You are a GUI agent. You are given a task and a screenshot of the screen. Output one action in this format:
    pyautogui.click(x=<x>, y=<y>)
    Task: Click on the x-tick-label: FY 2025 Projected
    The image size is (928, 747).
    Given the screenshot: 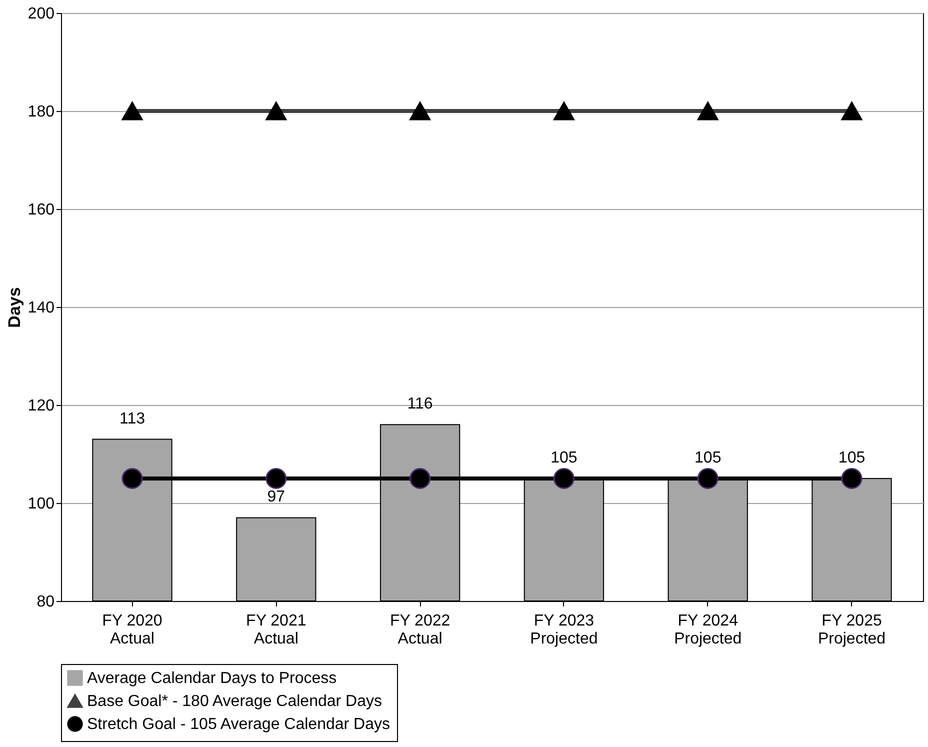 What is the action you would take?
    pyautogui.click(x=852, y=630)
    